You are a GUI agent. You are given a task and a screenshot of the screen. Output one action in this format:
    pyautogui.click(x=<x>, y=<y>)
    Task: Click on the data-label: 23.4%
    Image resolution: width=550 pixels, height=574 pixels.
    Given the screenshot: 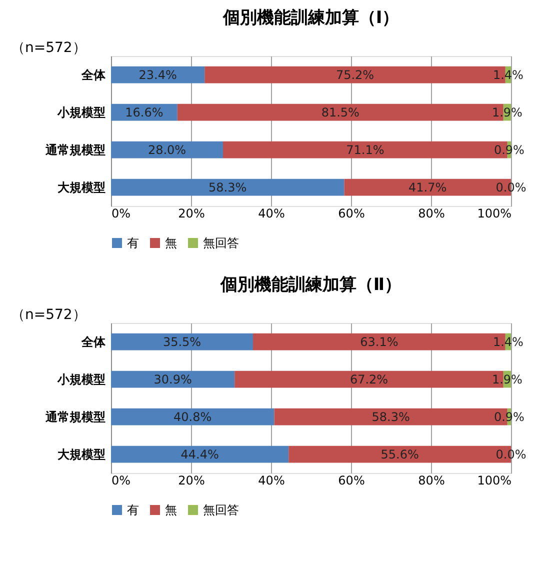 What is the action you would take?
    pyautogui.click(x=157, y=75)
    